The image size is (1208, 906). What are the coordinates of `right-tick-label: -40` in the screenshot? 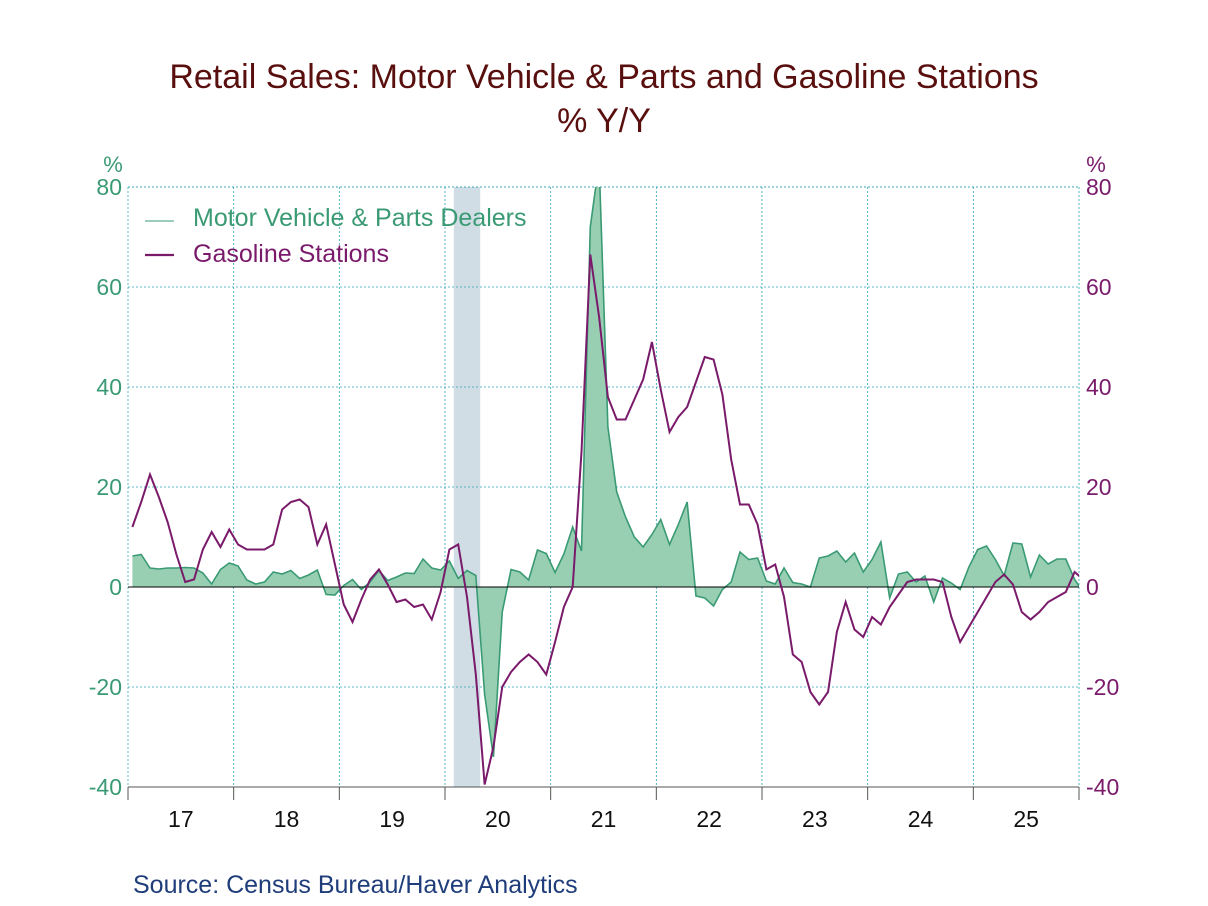 It's located at (1102, 787).